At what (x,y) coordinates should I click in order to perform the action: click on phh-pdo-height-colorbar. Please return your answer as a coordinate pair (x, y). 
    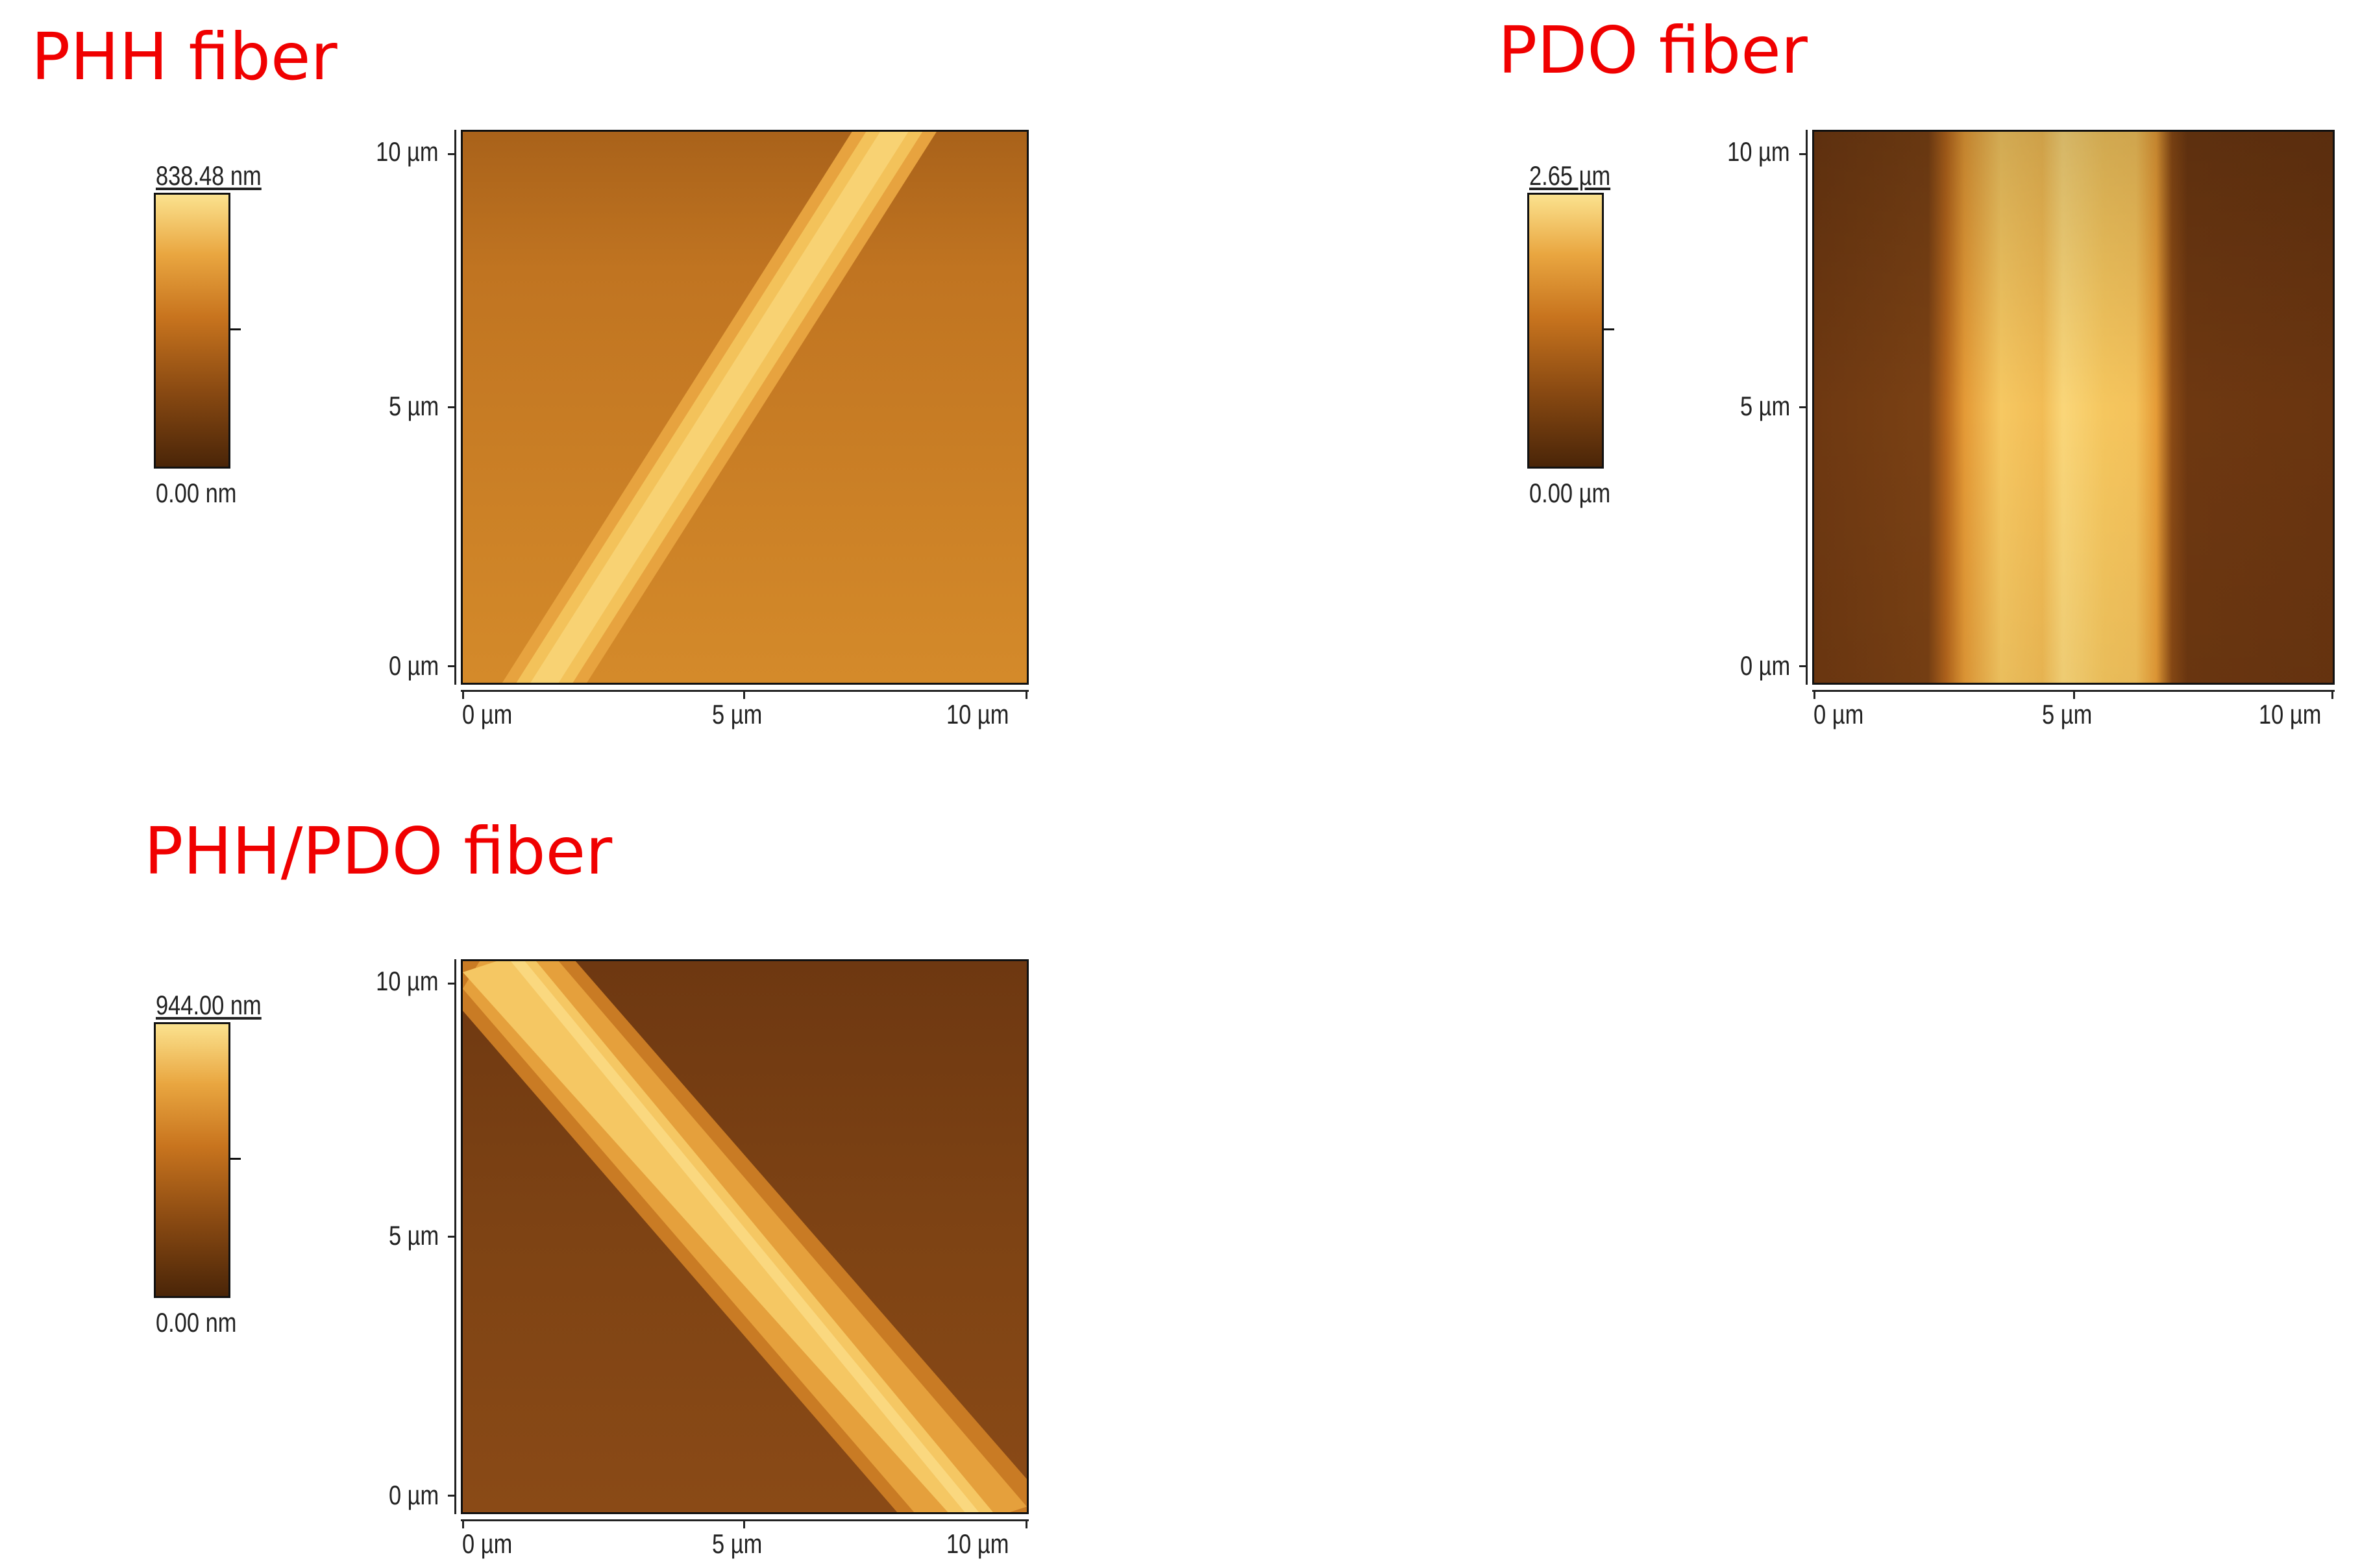
    Looking at the image, I should click on (192, 1160).